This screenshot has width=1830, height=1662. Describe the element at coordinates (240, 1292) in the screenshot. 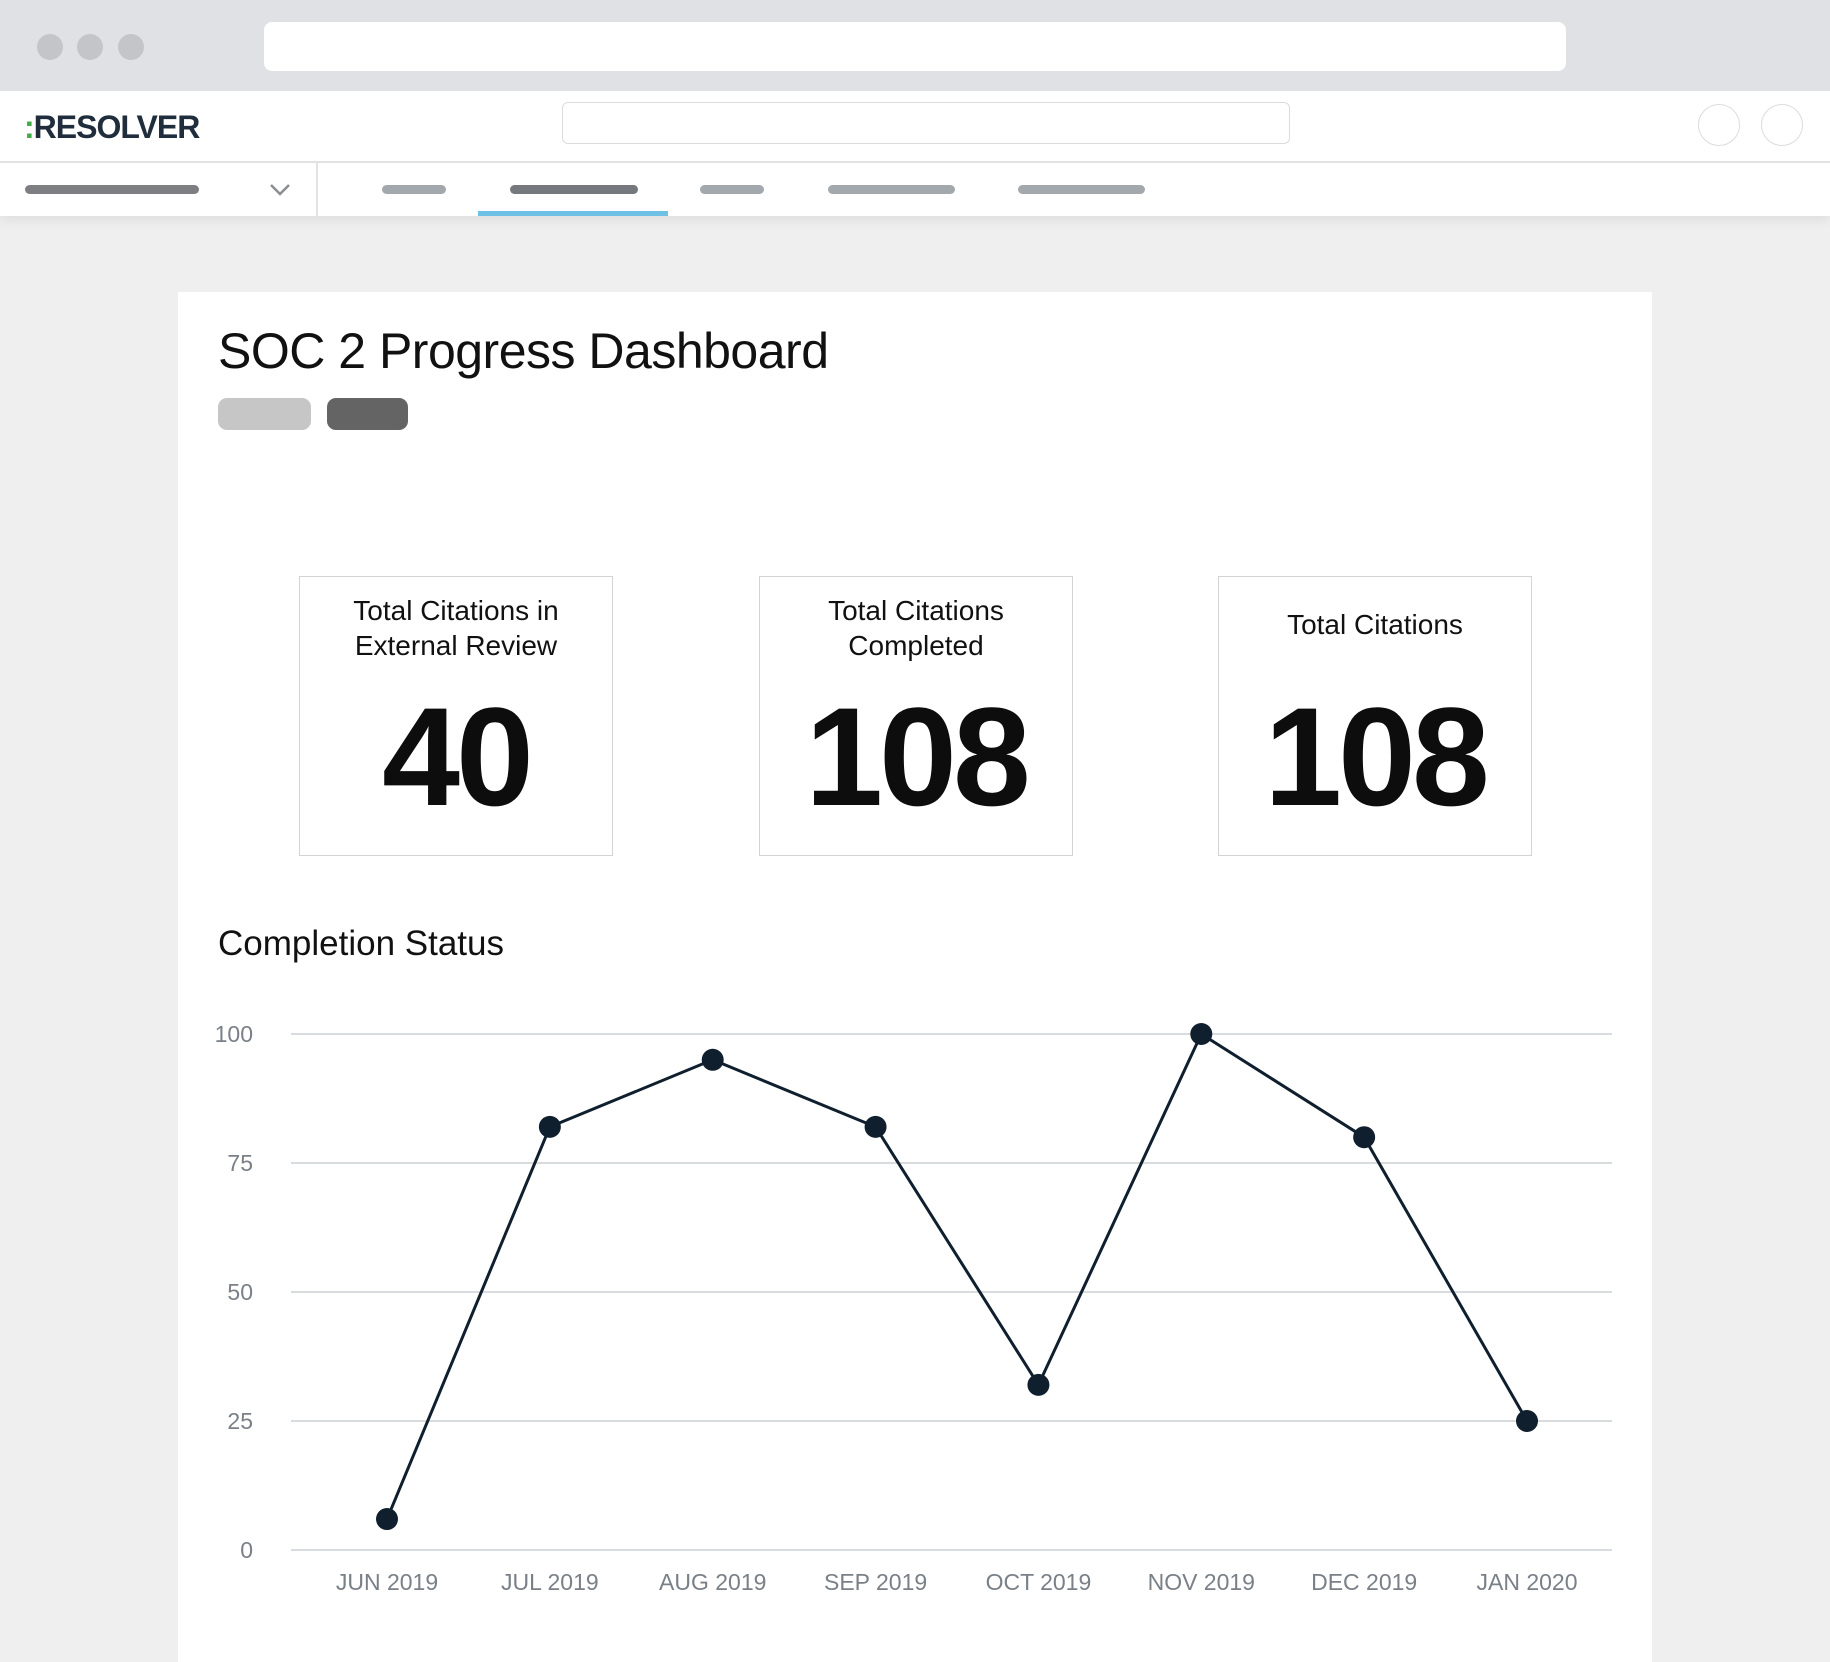

I see `y-tick-label: 50` at that location.